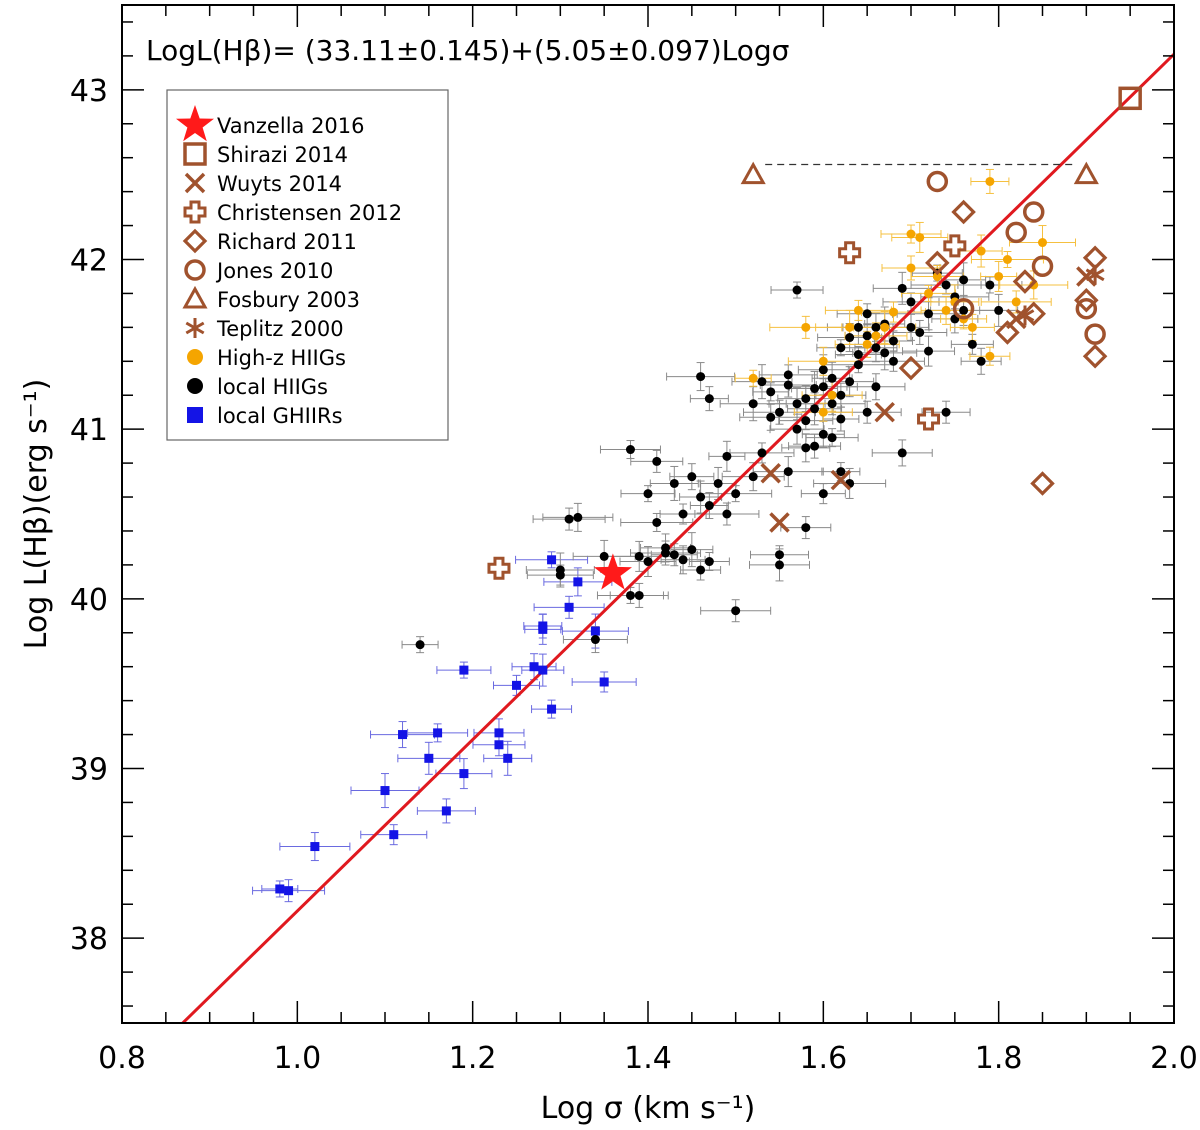 This screenshot has height=1130, width=1200. What do you see at coordinates (89, 770) in the screenshot?
I see `y-tick-label: 39` at bounding box center [89, 770].